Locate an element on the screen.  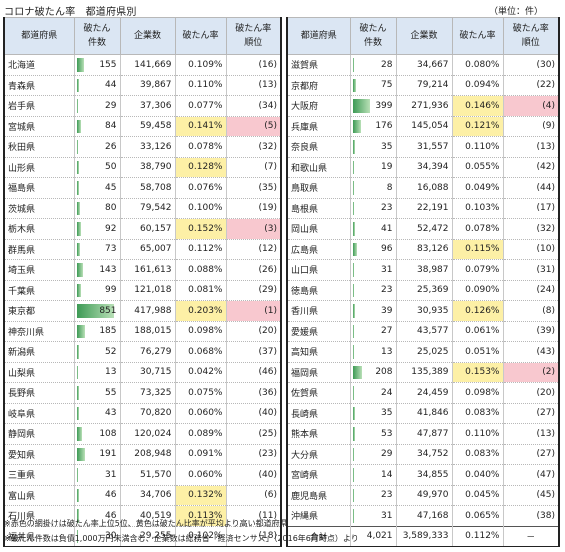
bankruptcy-count: 143 is located at coordinates (108, 269).